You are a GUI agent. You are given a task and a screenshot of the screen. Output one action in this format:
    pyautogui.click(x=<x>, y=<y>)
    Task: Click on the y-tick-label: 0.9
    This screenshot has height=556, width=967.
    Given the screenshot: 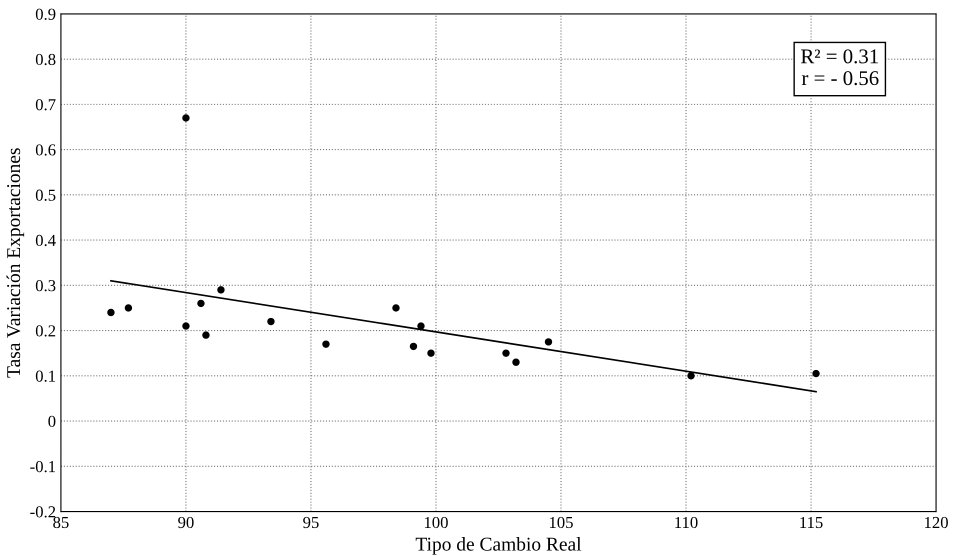 What is the action you would take?
    pyautogui.click(x=46, y=14)
    